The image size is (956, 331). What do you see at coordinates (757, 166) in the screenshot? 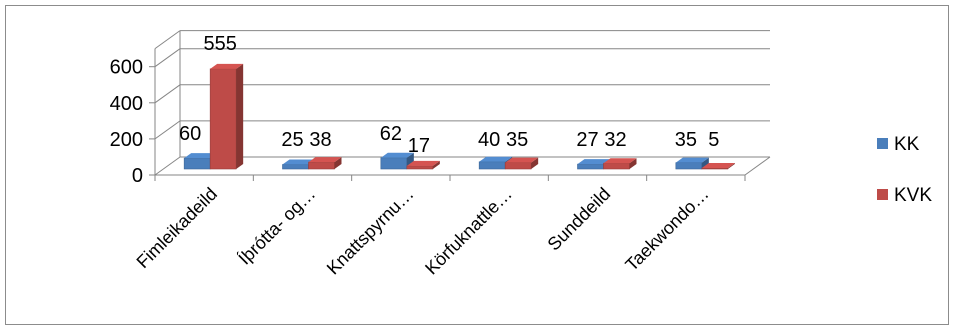
I see `floor-right-edge` at bounding box center [757, 166].